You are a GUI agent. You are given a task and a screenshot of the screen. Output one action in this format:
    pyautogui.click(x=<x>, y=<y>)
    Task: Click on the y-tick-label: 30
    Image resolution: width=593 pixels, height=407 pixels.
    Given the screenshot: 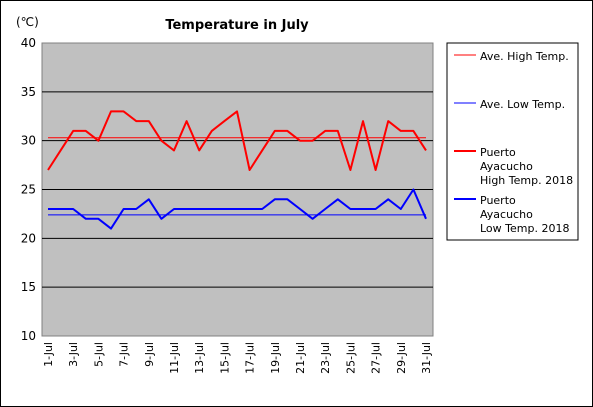 What is the action you would take?
    pyautogui.click(x=28, y=141)
    